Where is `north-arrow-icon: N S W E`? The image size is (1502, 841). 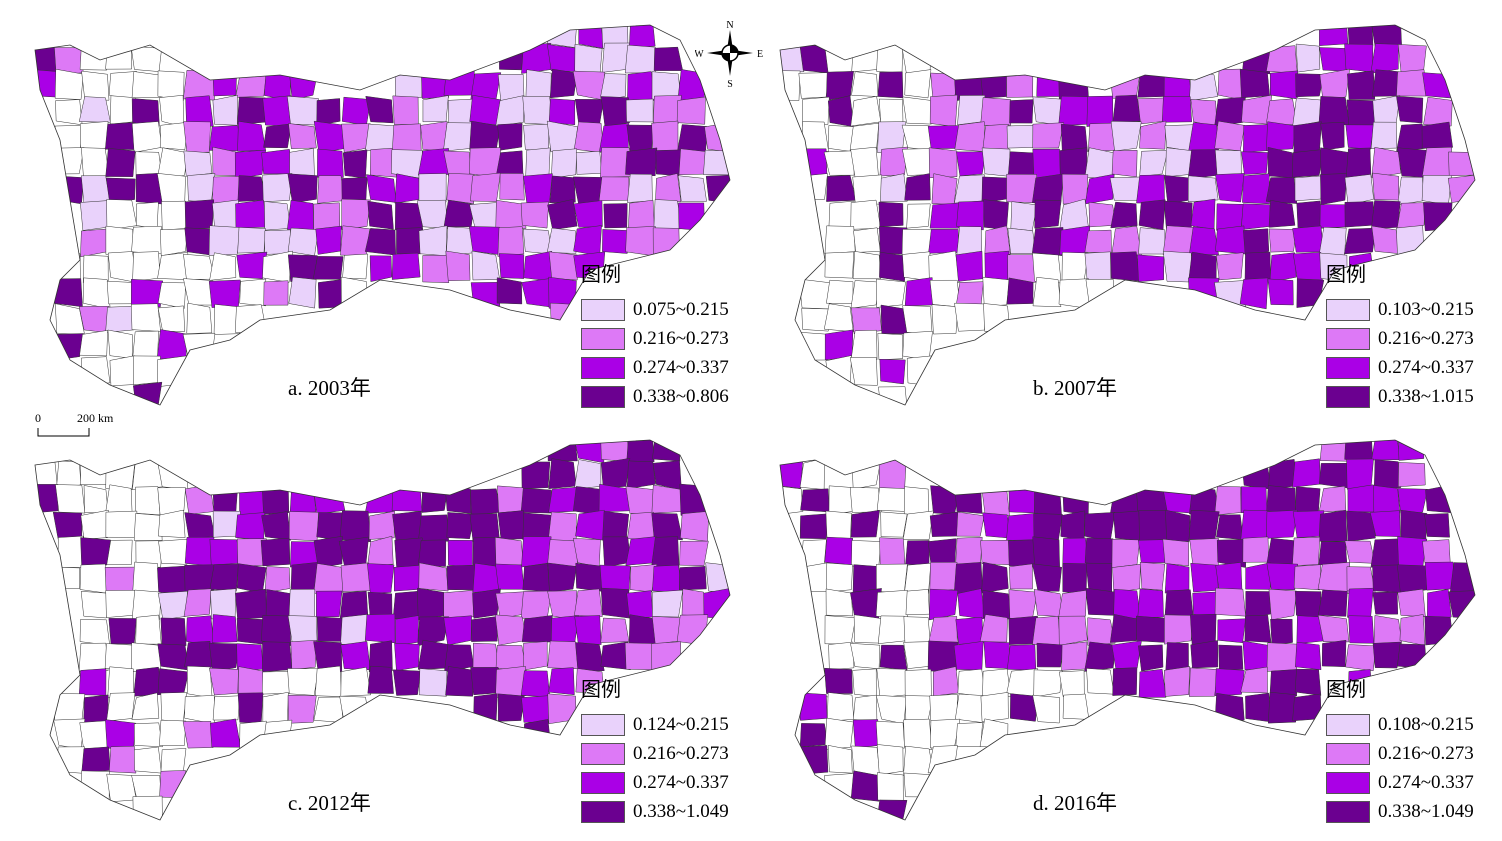
north-arrow-icon: N S W E is located at coordinates (729, 55).